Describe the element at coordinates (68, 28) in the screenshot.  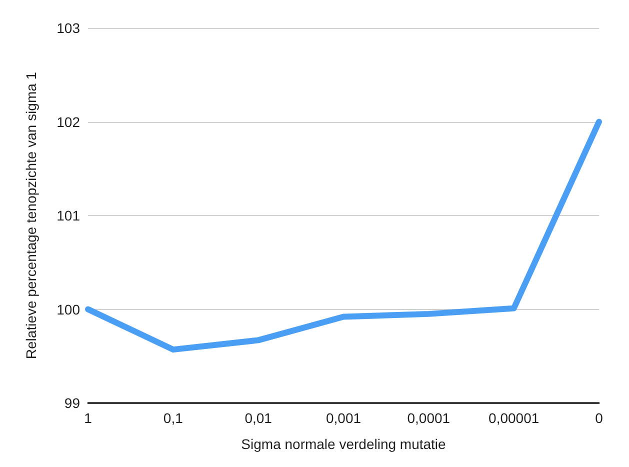
I see `y-tick-label: 103` at that location.